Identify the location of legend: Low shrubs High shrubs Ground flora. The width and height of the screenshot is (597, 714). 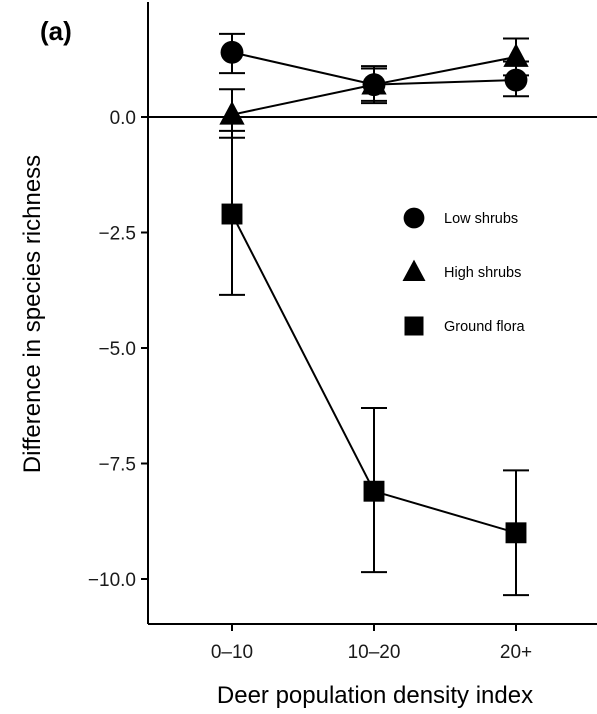
(464, 271).